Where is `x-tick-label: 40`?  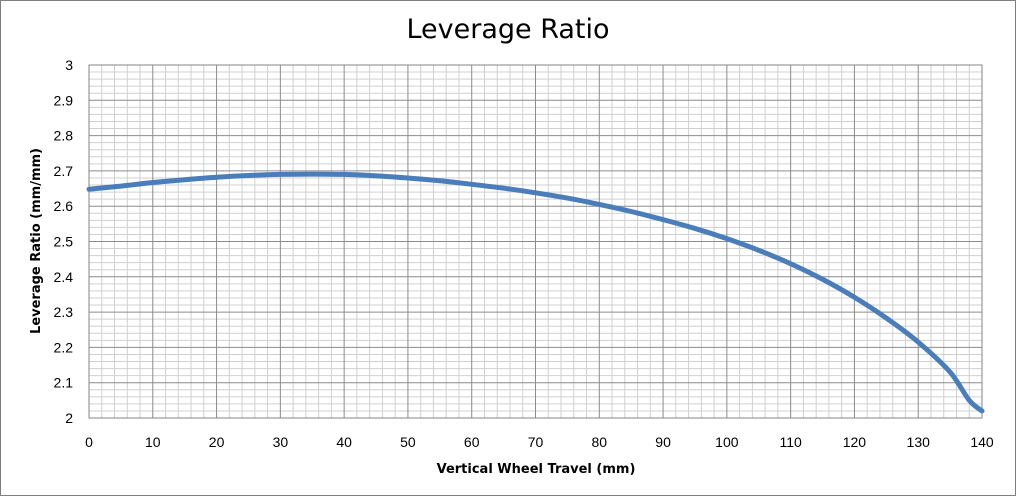 x-tick-label: 40 is located at coordinates (344, 442).